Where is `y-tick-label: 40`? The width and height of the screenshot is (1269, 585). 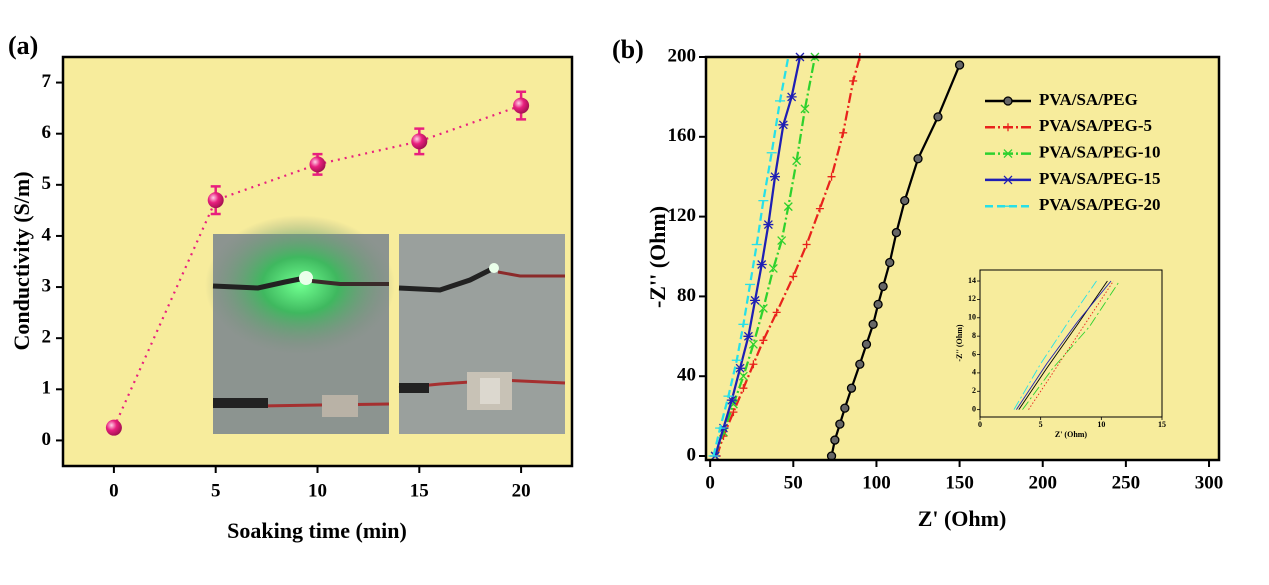 y-tick-label: 40 is located at coordinates (686, 375).